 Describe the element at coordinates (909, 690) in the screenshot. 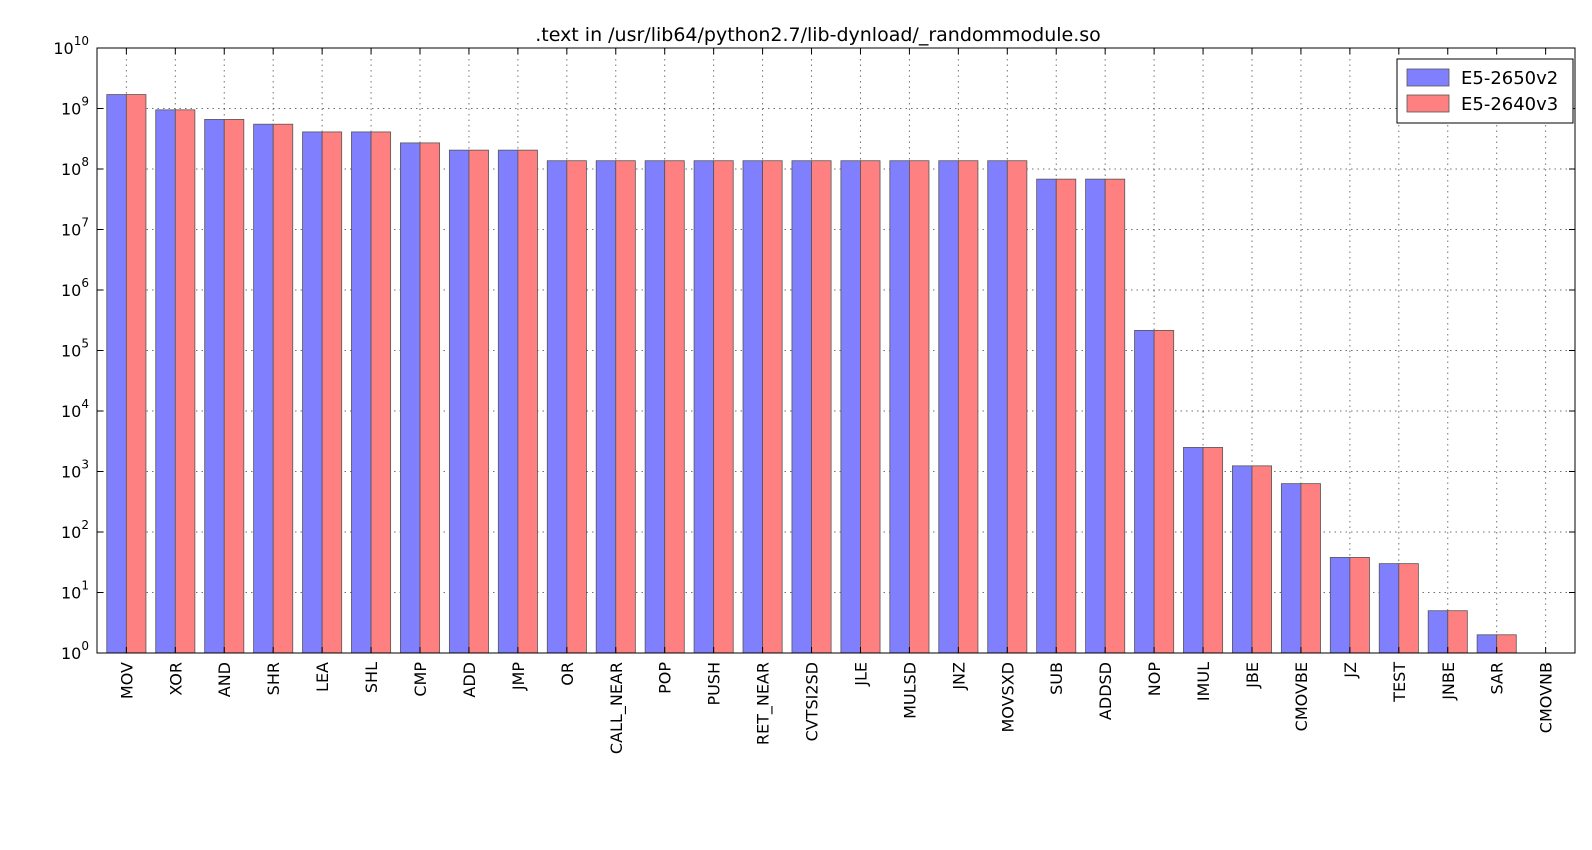

I see `x-tick-label: MULSD` at that location.